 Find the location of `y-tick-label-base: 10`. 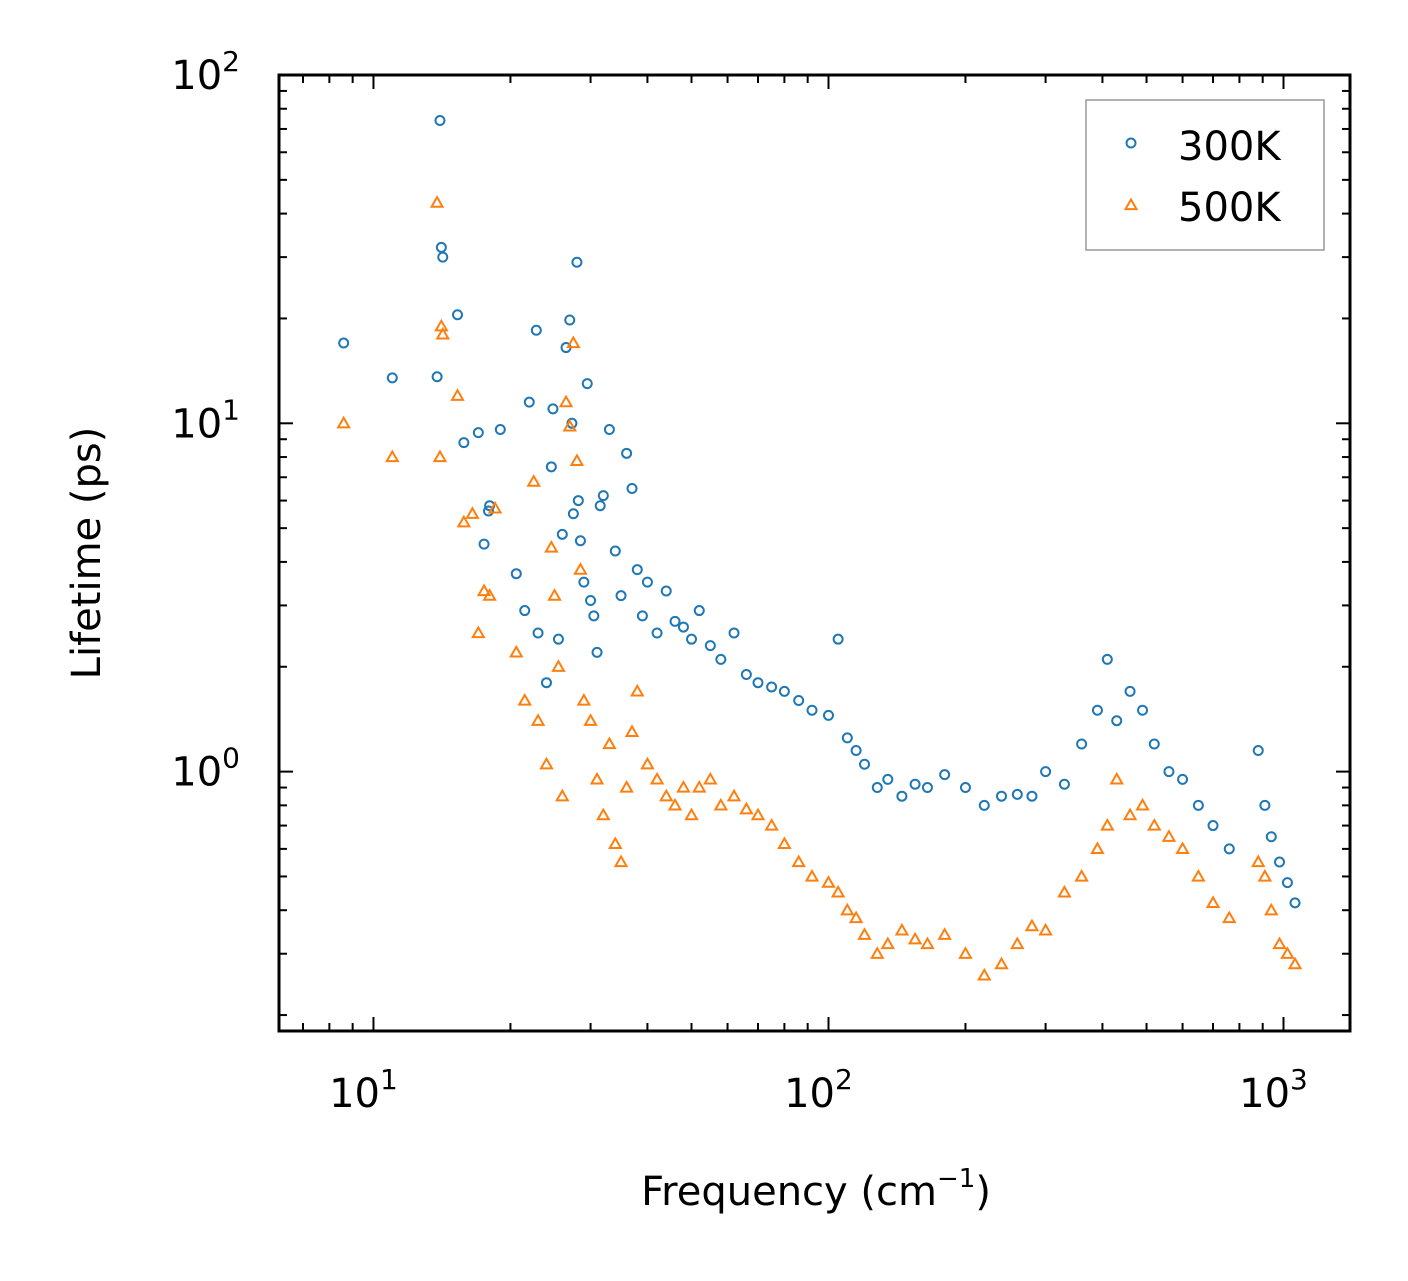

y-tick-label-base: 10 is located at coordinates (196, 773).